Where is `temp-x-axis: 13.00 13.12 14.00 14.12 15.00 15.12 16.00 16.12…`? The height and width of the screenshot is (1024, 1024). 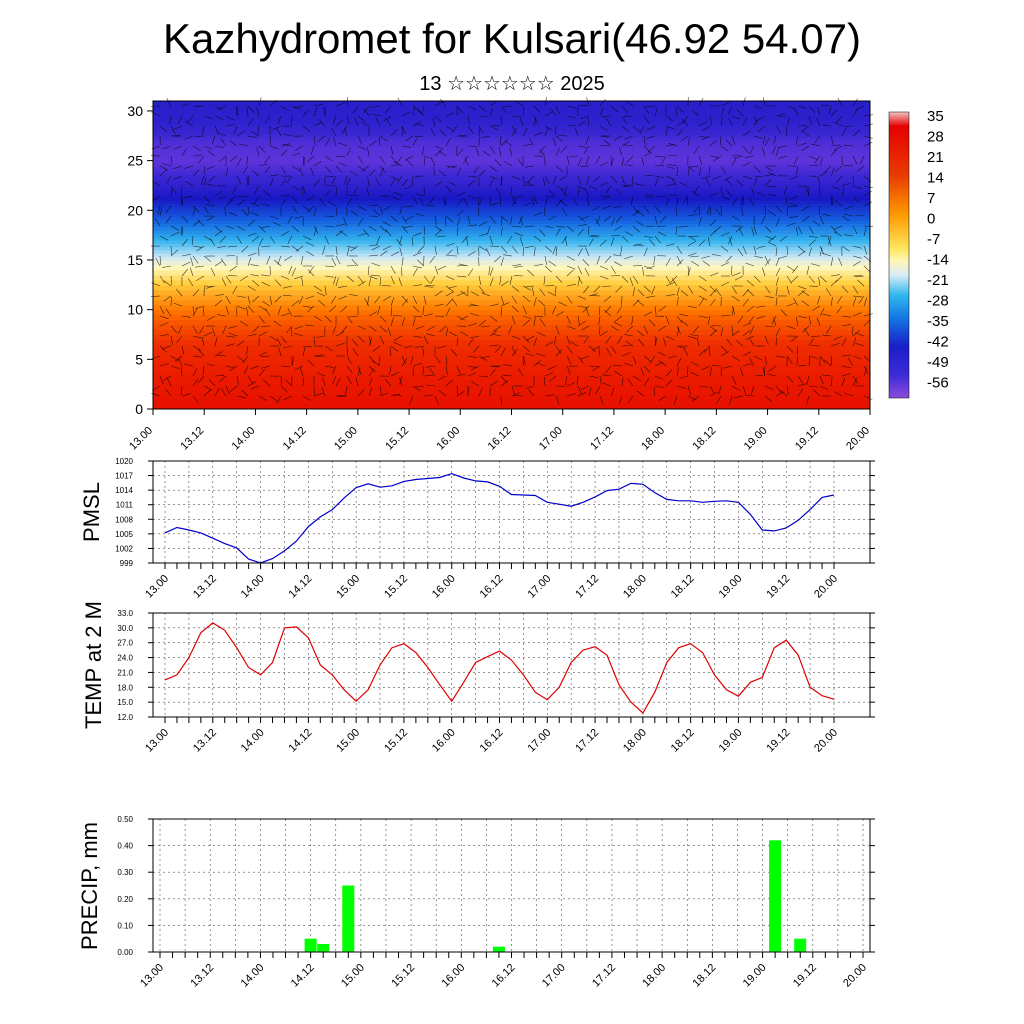 temp-x-axis: 13.00 13.12 14.00 14.12 15.00 15.12 16.00 16.12… is located at coordinates (491, 736).